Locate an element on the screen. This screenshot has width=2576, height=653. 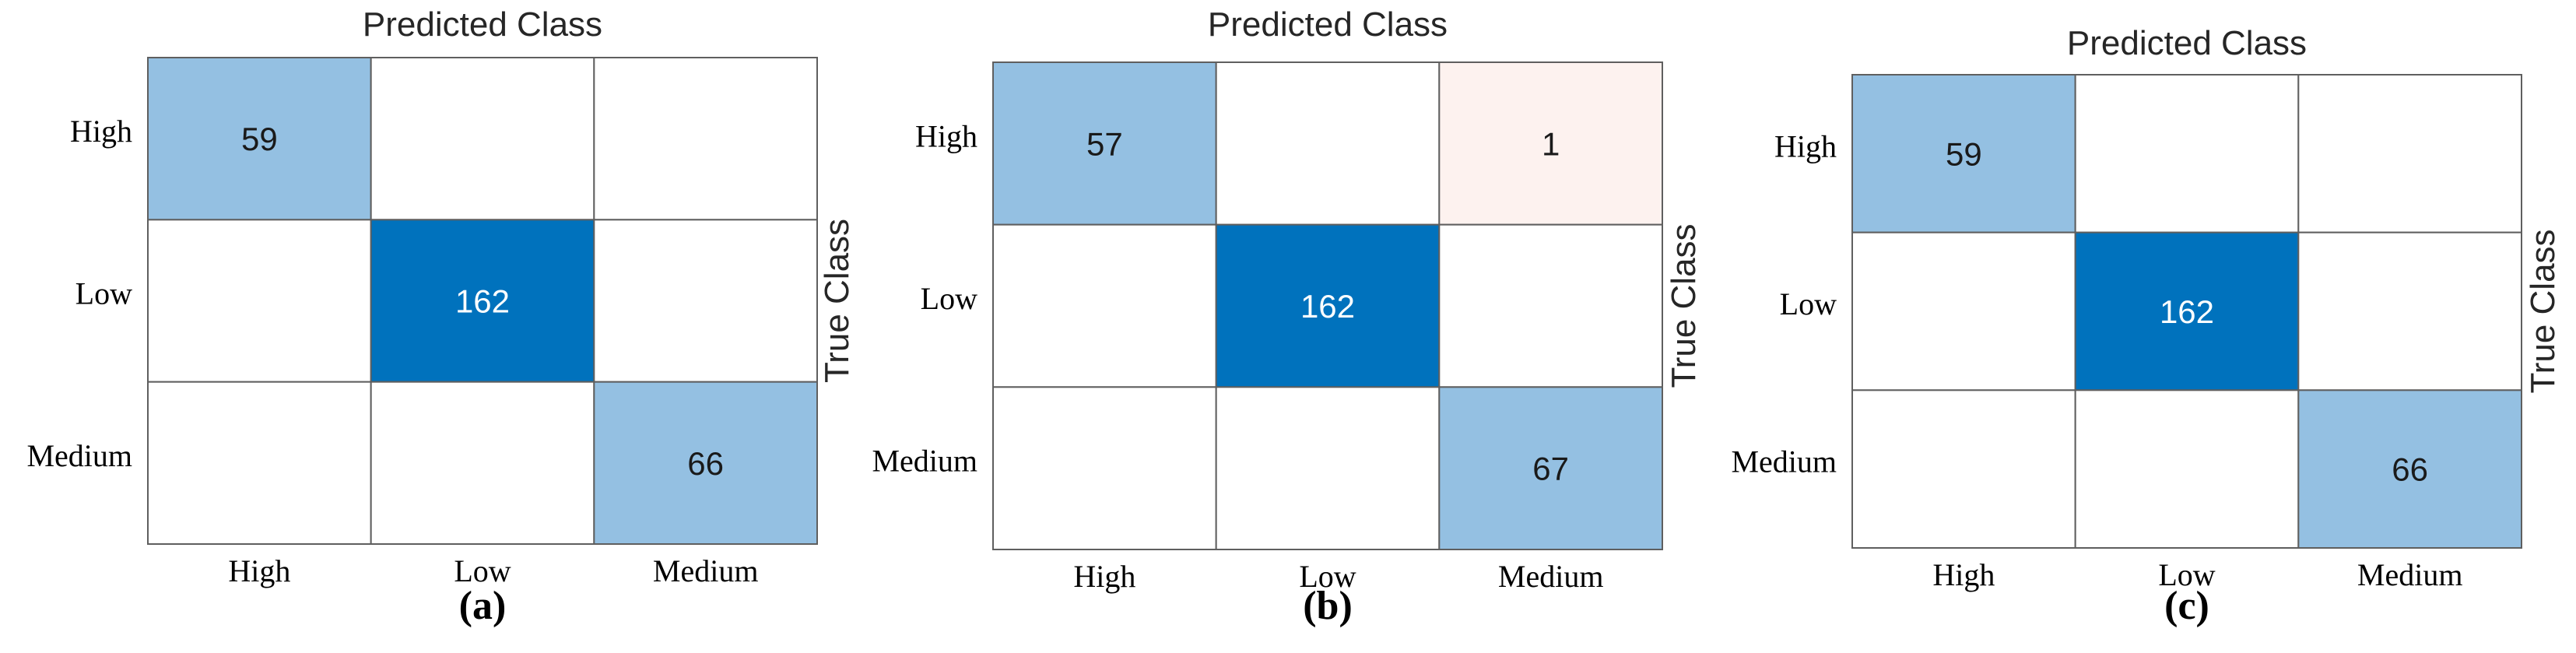
cell-value: 67 is located at coordinates (1551, 469).